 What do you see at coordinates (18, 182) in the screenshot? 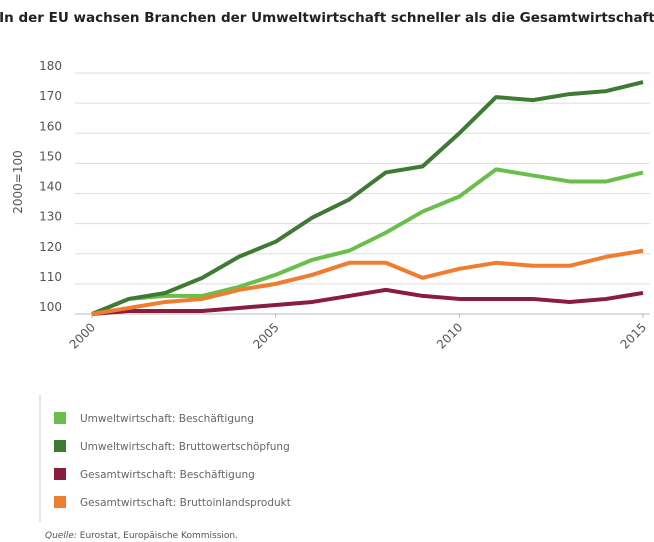
I see `y-axis-label: 2000=100` at bounding box center [18, 182].